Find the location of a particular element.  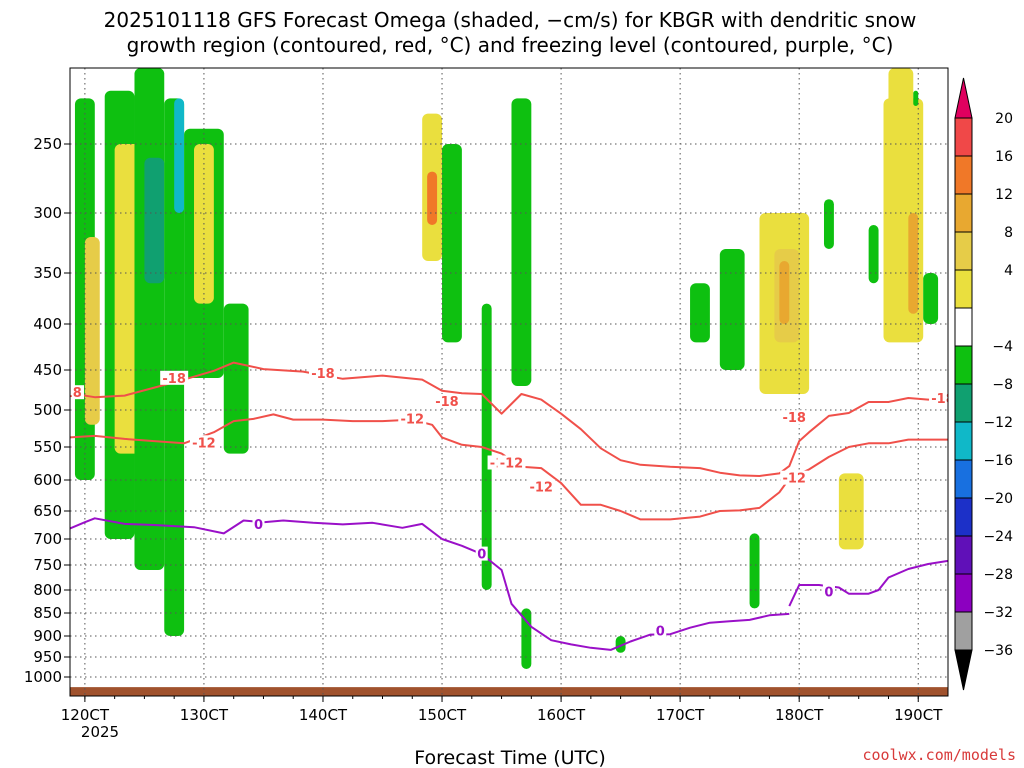

y-tick-label: 650 is located at coordinates (47, 511).